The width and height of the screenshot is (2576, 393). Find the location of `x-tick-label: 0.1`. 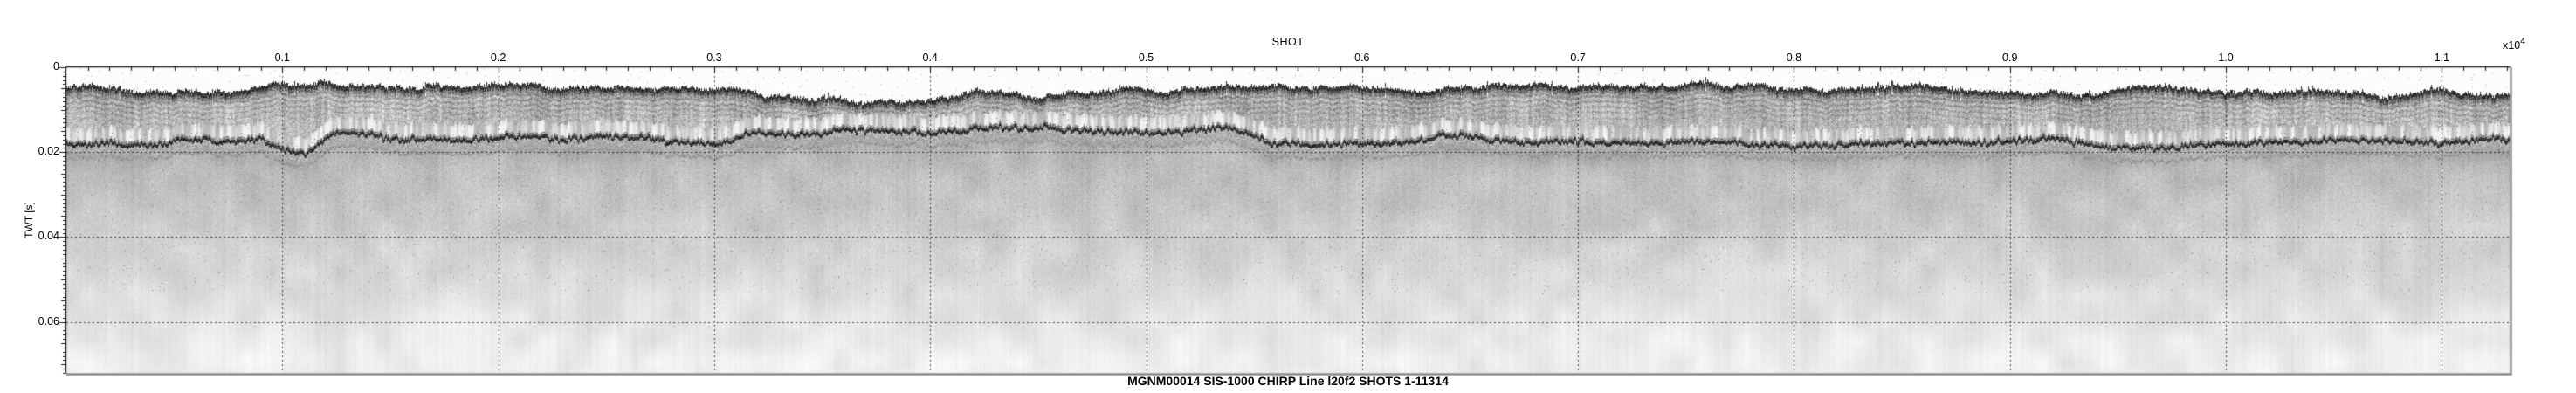

x-tick-label: 0.1 is located at coordinates (282, 58).